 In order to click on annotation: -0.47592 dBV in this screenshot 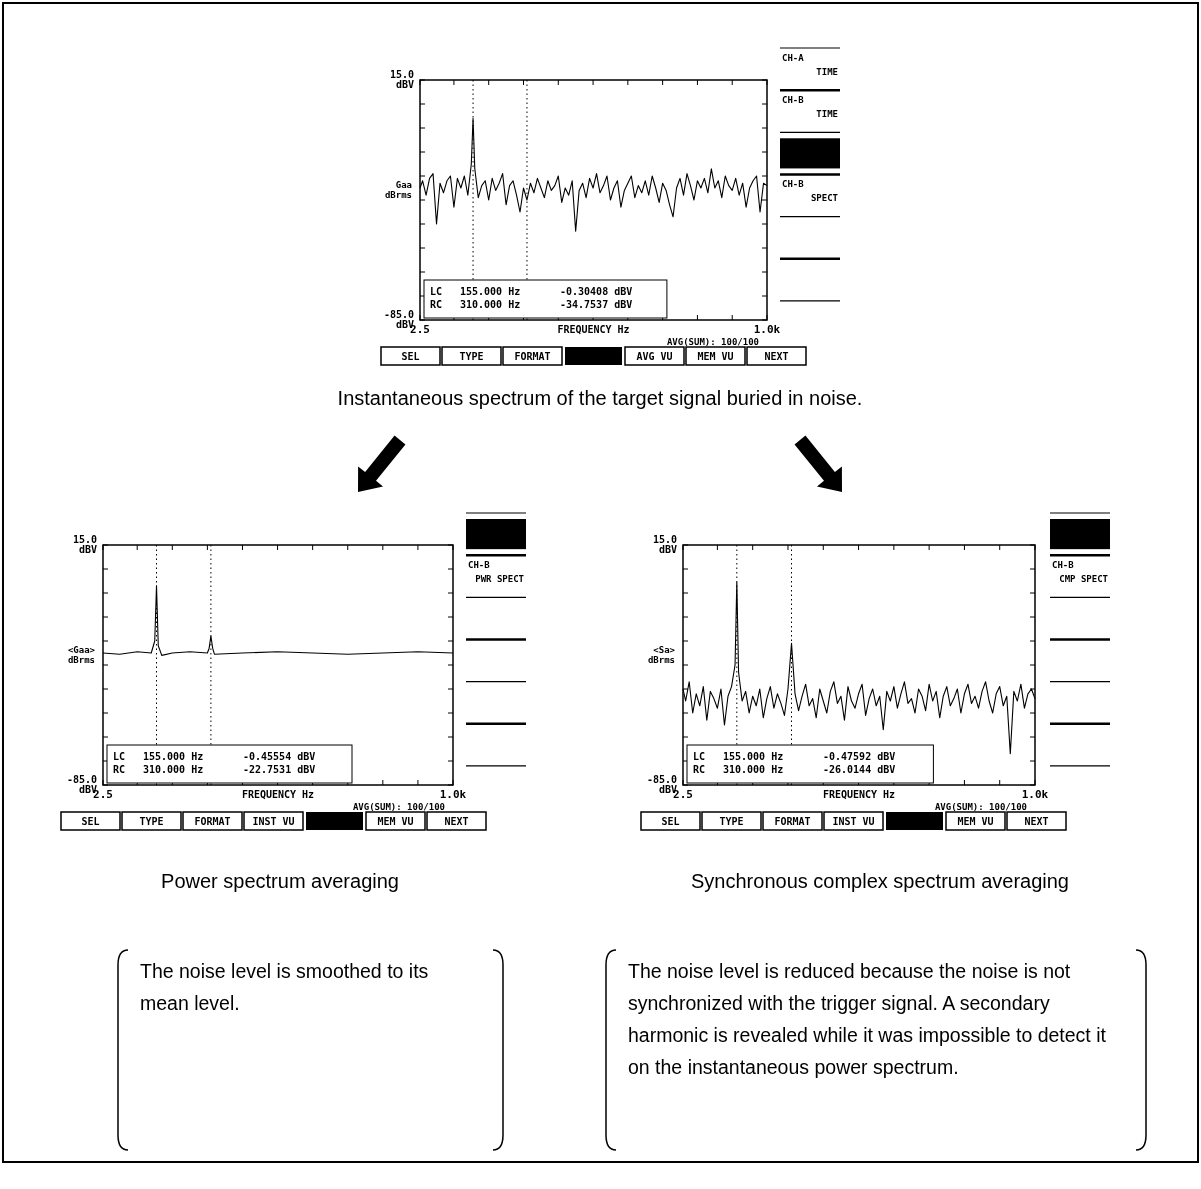, I will do `click(859, 756)`.